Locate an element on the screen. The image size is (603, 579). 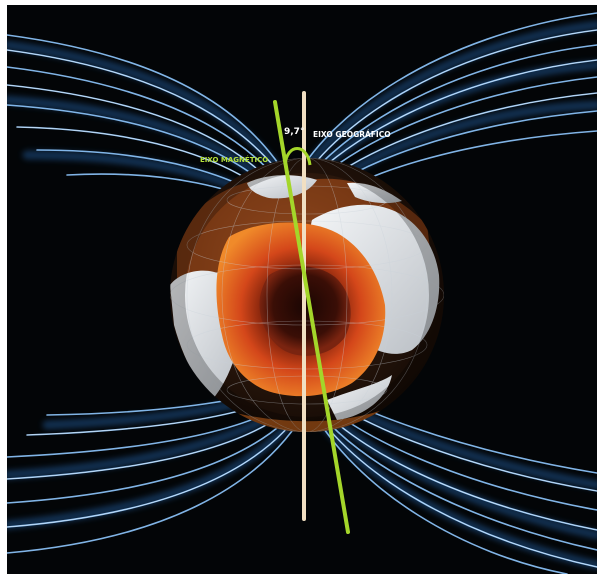
geographic-axis-label: EIXO GEOGRÁFICO is located at coordinates (352, 134).